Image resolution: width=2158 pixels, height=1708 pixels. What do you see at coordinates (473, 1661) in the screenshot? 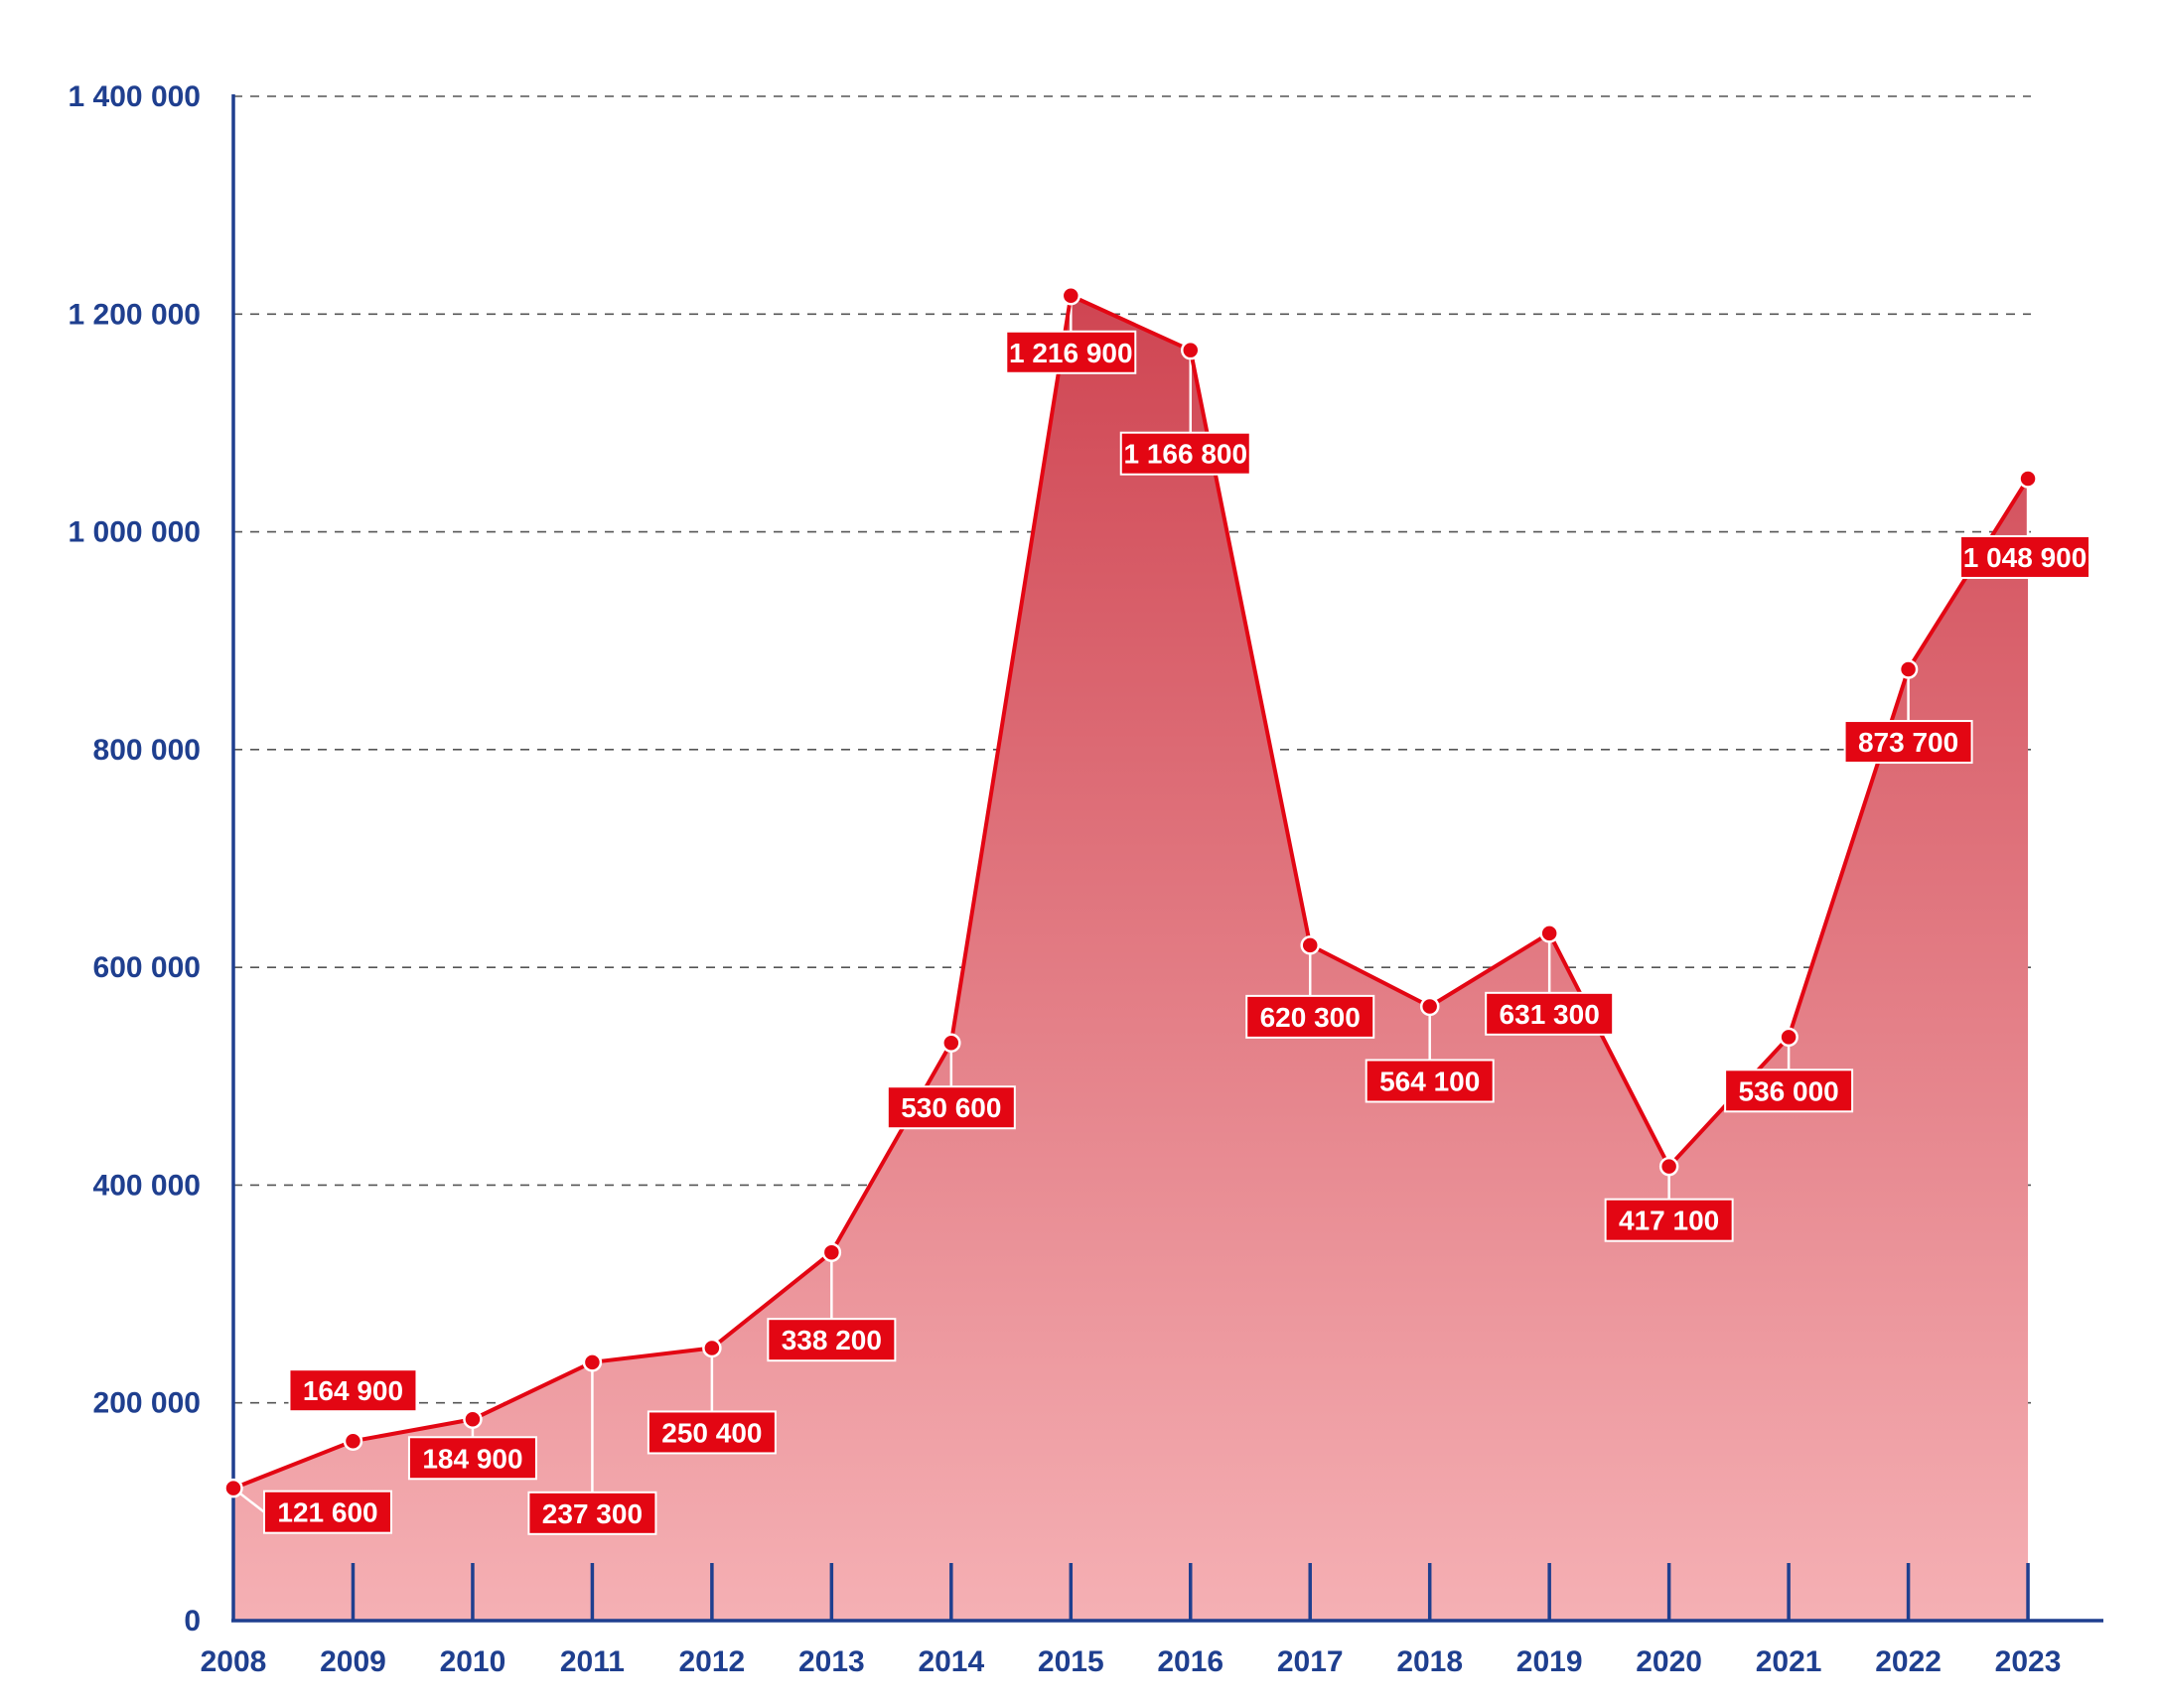
I see `x-tick-label: 2010` at bounding box center [473, 1661].